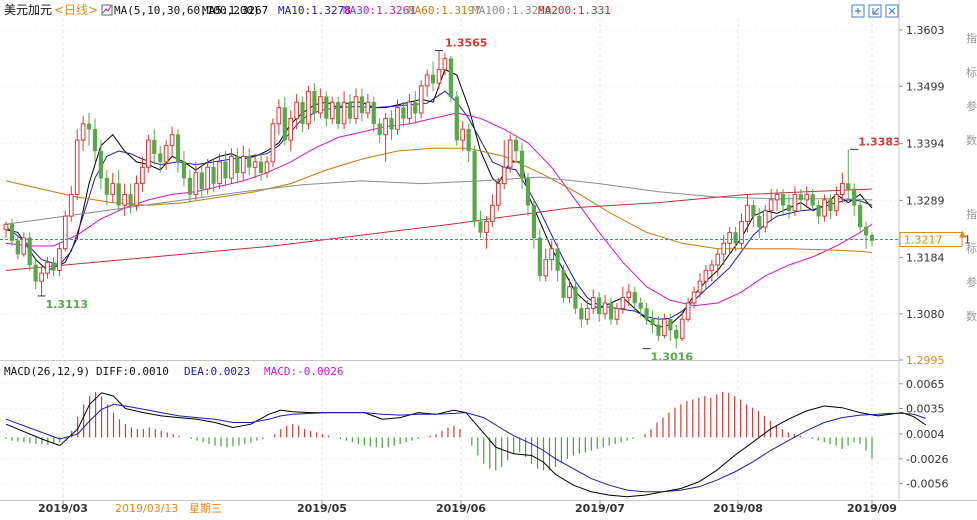 This screenshot has height=520, width=977. I want to click on restore-icon, so click(875, 11).